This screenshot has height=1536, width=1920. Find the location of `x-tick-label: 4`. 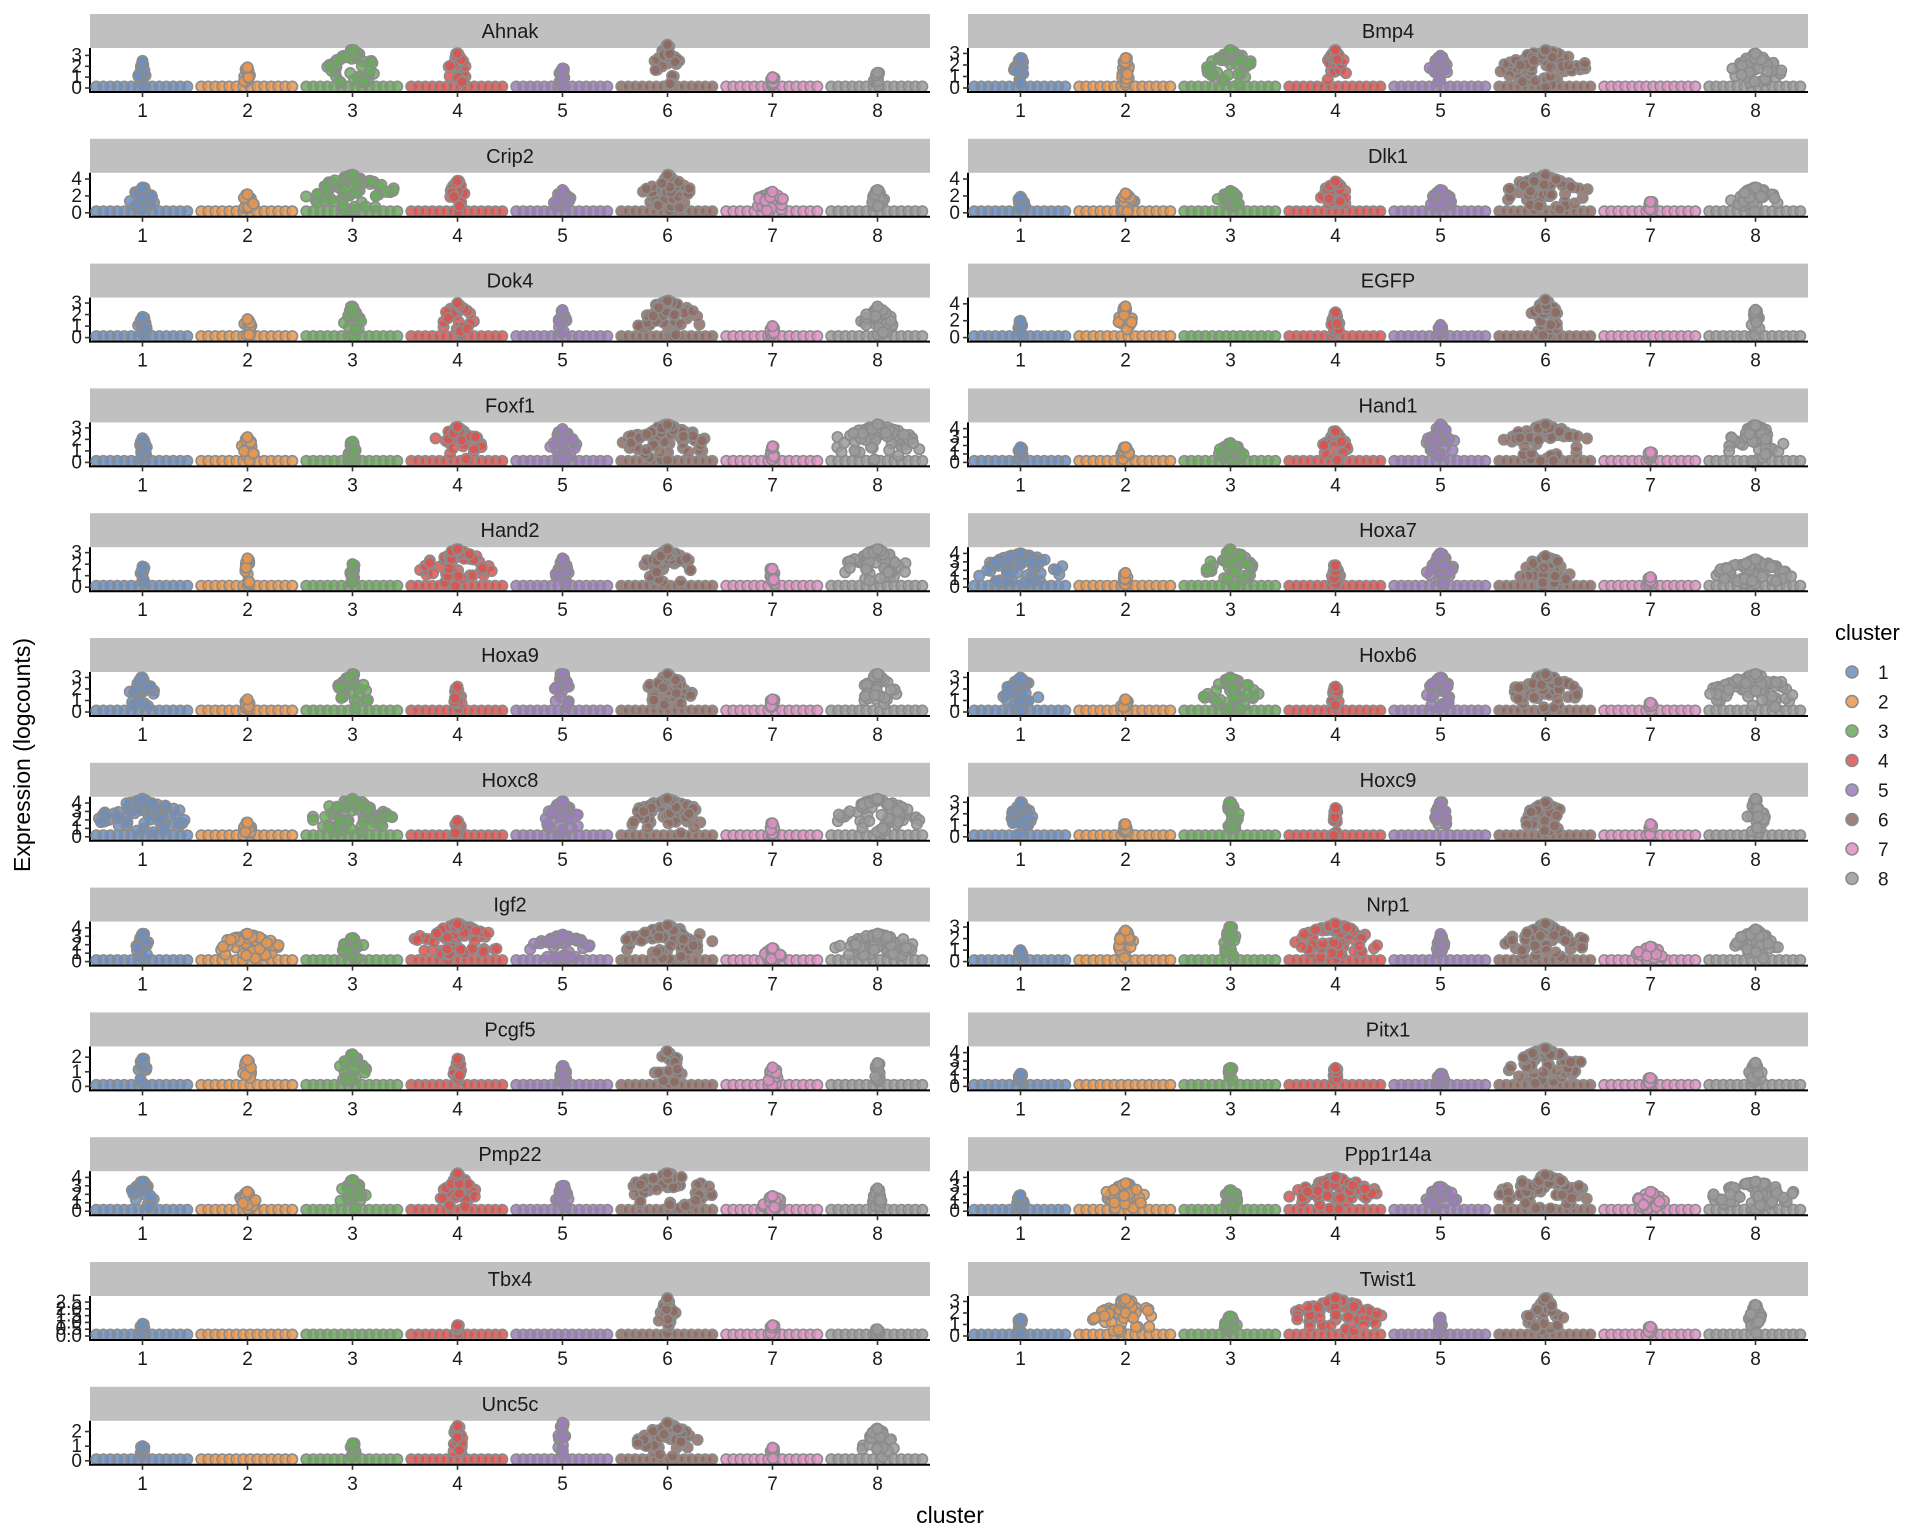

x-tick-label: 4 is located at coordinates (457, 111).